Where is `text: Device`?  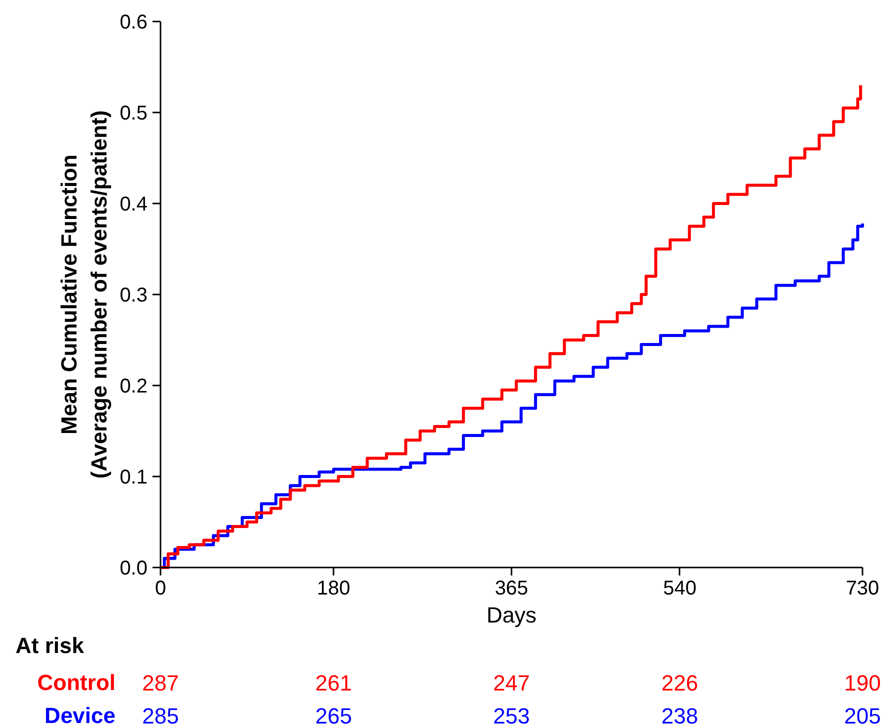
text: Device is located at coordinates (80, 715).